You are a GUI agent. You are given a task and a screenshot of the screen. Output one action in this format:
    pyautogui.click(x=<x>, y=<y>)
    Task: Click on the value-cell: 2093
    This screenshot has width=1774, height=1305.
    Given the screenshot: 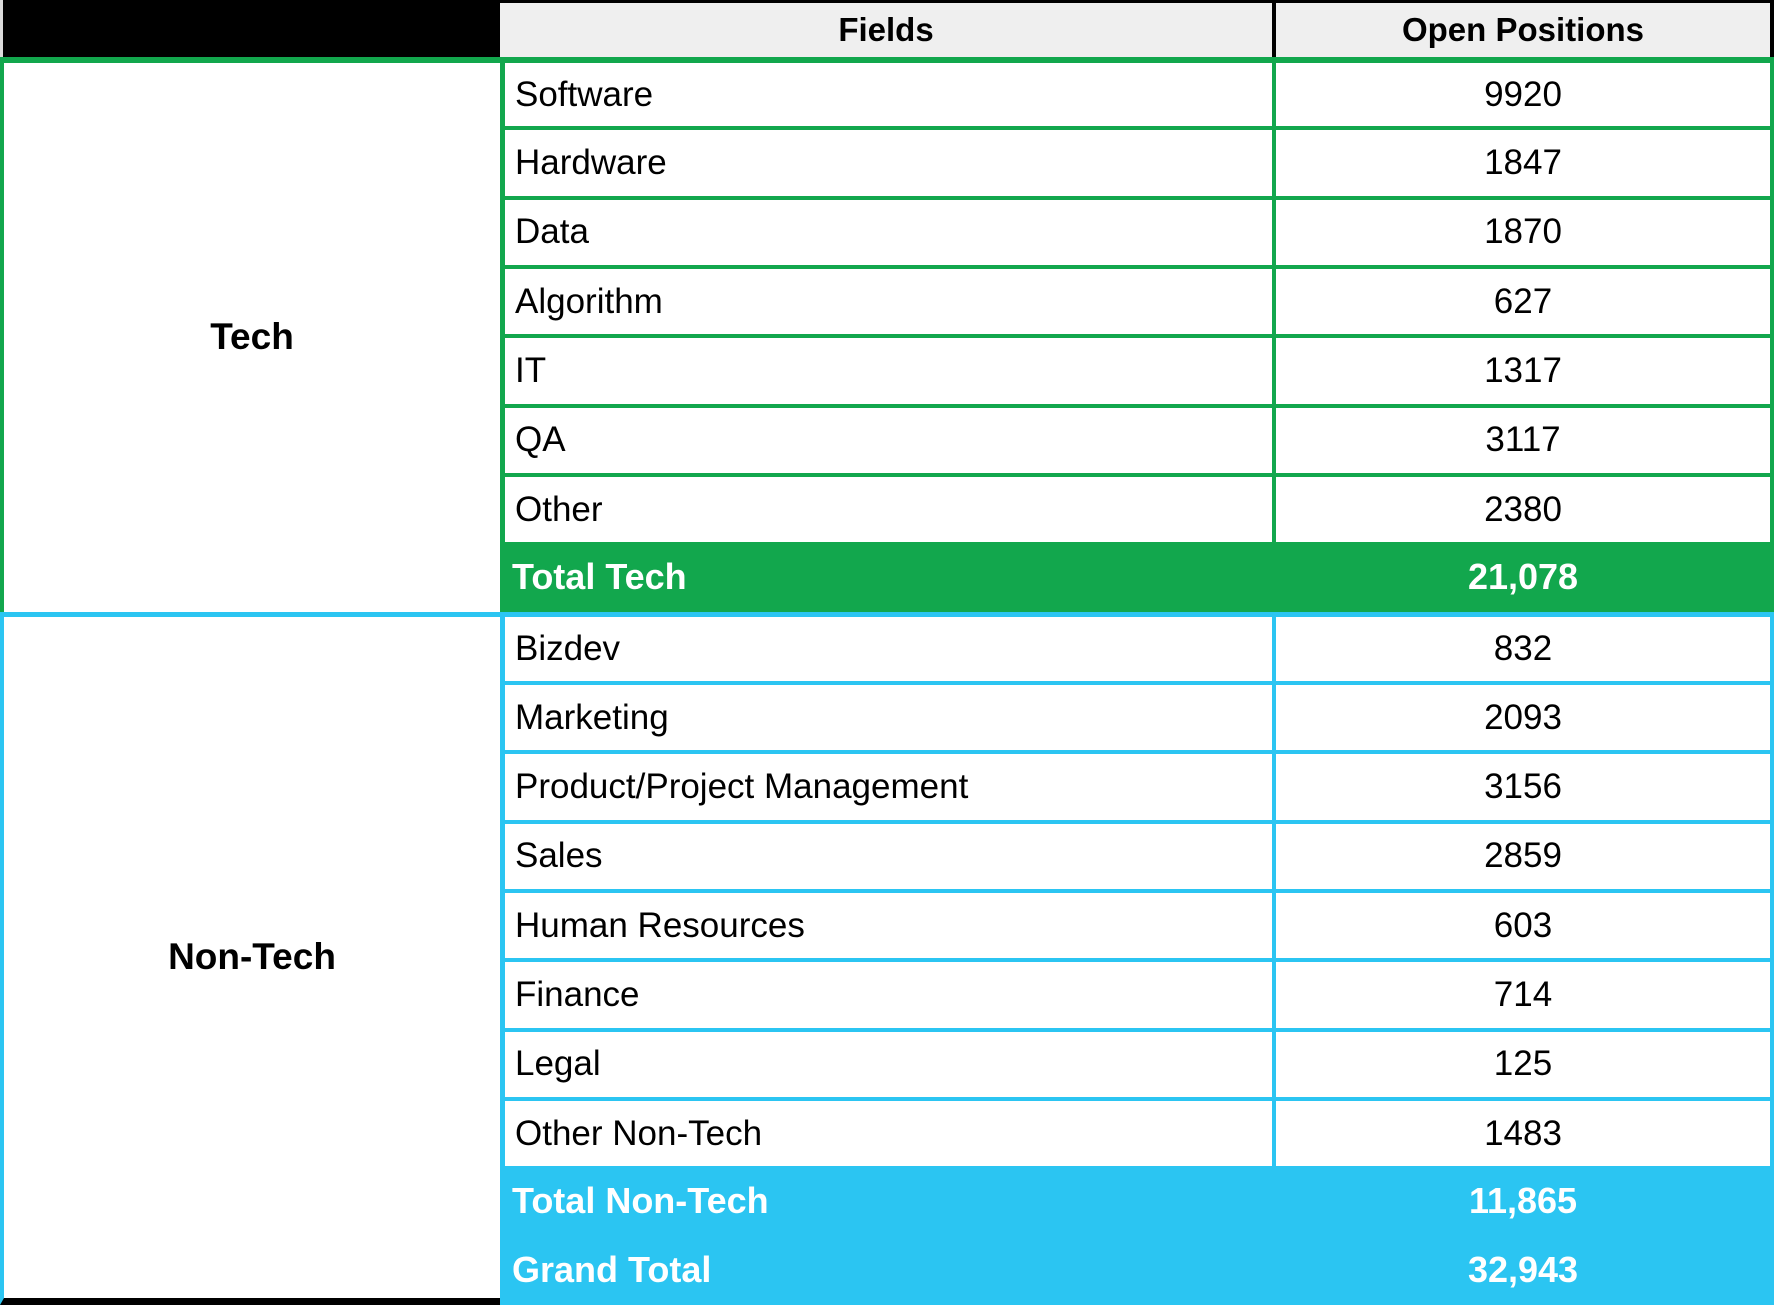 What is the action you would take?
    pyautogui.click(x=1523, y=715)
    